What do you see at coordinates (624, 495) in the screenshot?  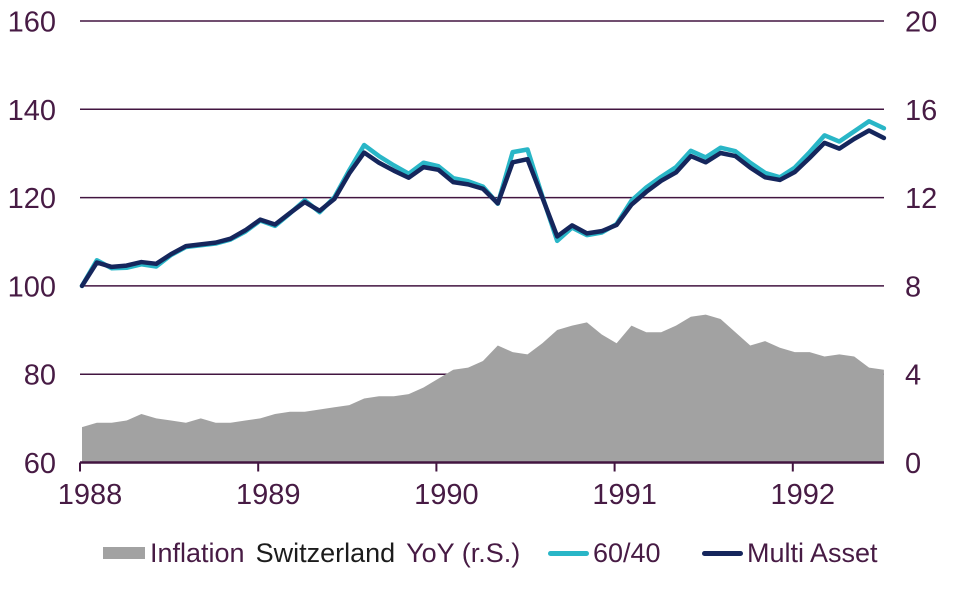 I see `x-axis-label: 1991` at bounding box center [624, 495].